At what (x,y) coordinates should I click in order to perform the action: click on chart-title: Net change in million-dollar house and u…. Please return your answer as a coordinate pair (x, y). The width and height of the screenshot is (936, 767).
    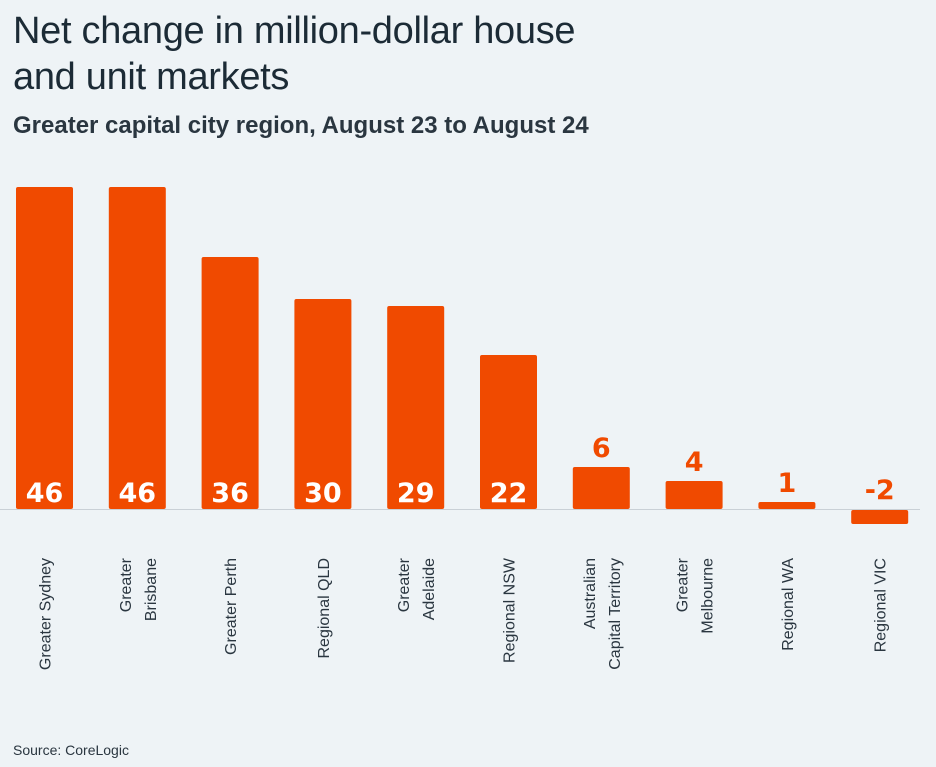
    Looking at the image, I should click on (294, 54).